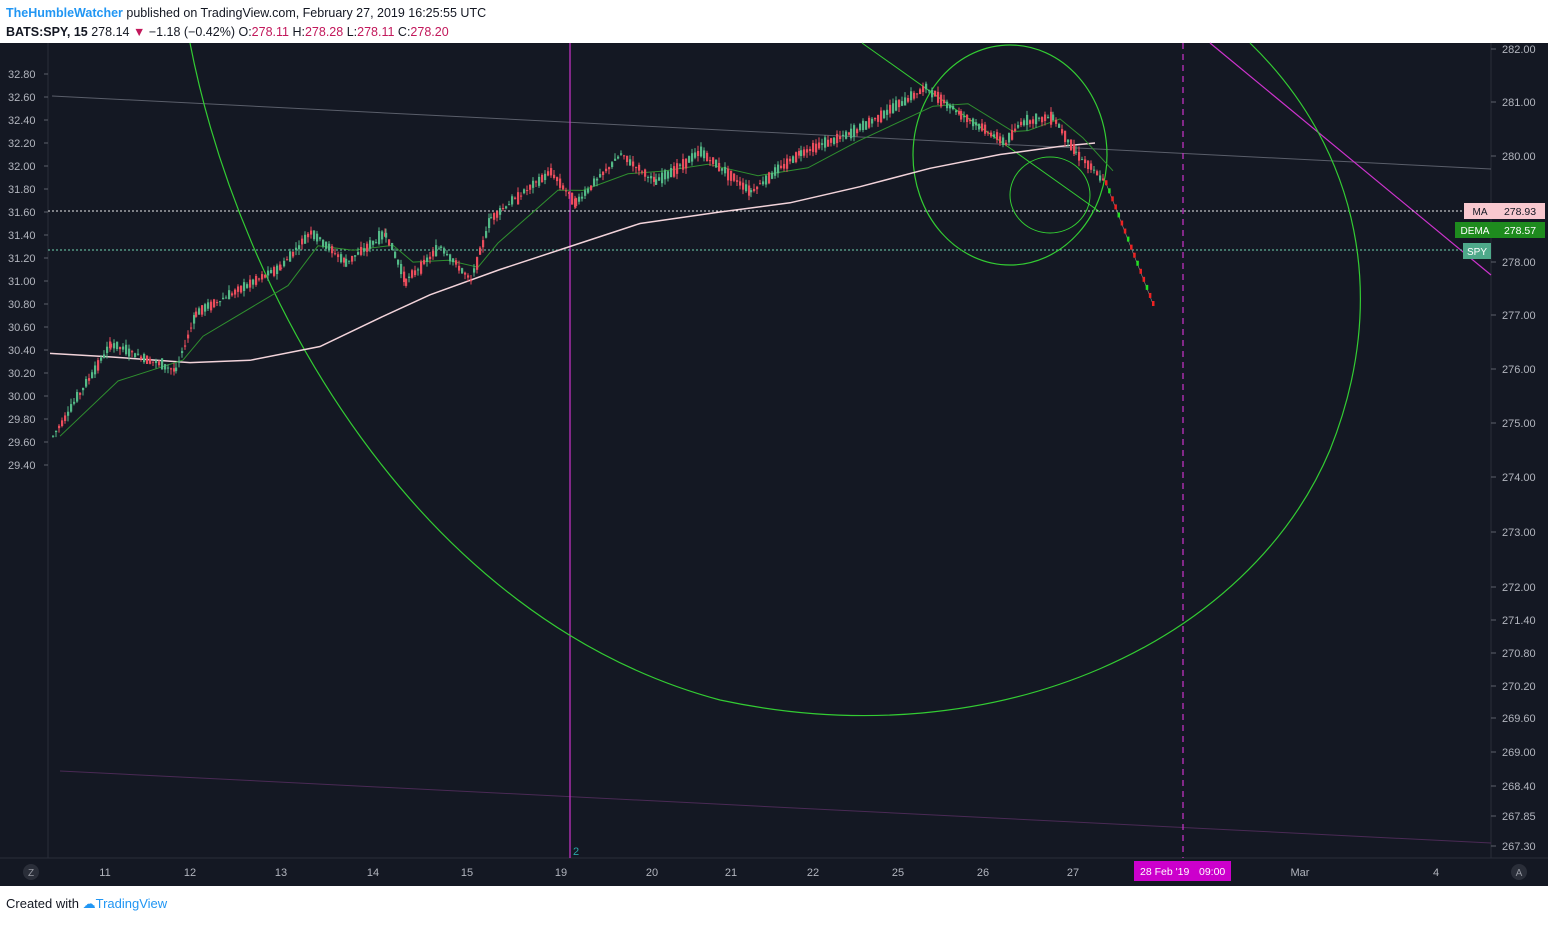  What do you see at coordinates (31, 872) in the screenshot?
I see `corner-left-button: Z` at bounding box center [31, 872].